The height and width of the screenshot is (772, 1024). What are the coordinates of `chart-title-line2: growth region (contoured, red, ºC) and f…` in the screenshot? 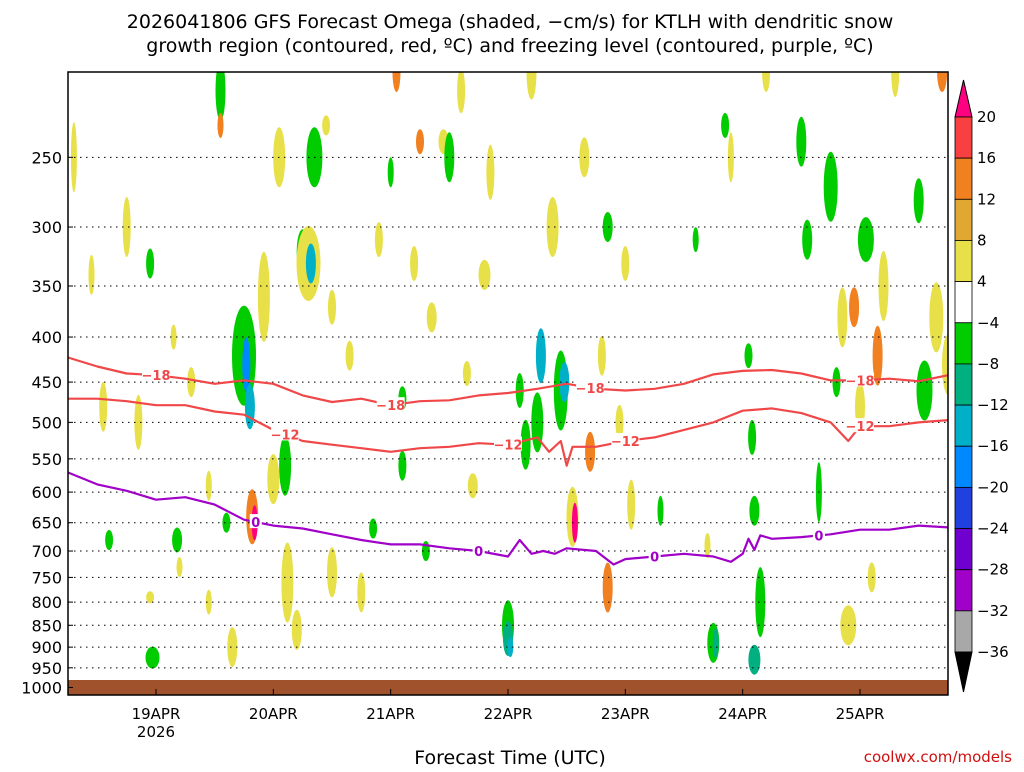 It's located at (509, 46).